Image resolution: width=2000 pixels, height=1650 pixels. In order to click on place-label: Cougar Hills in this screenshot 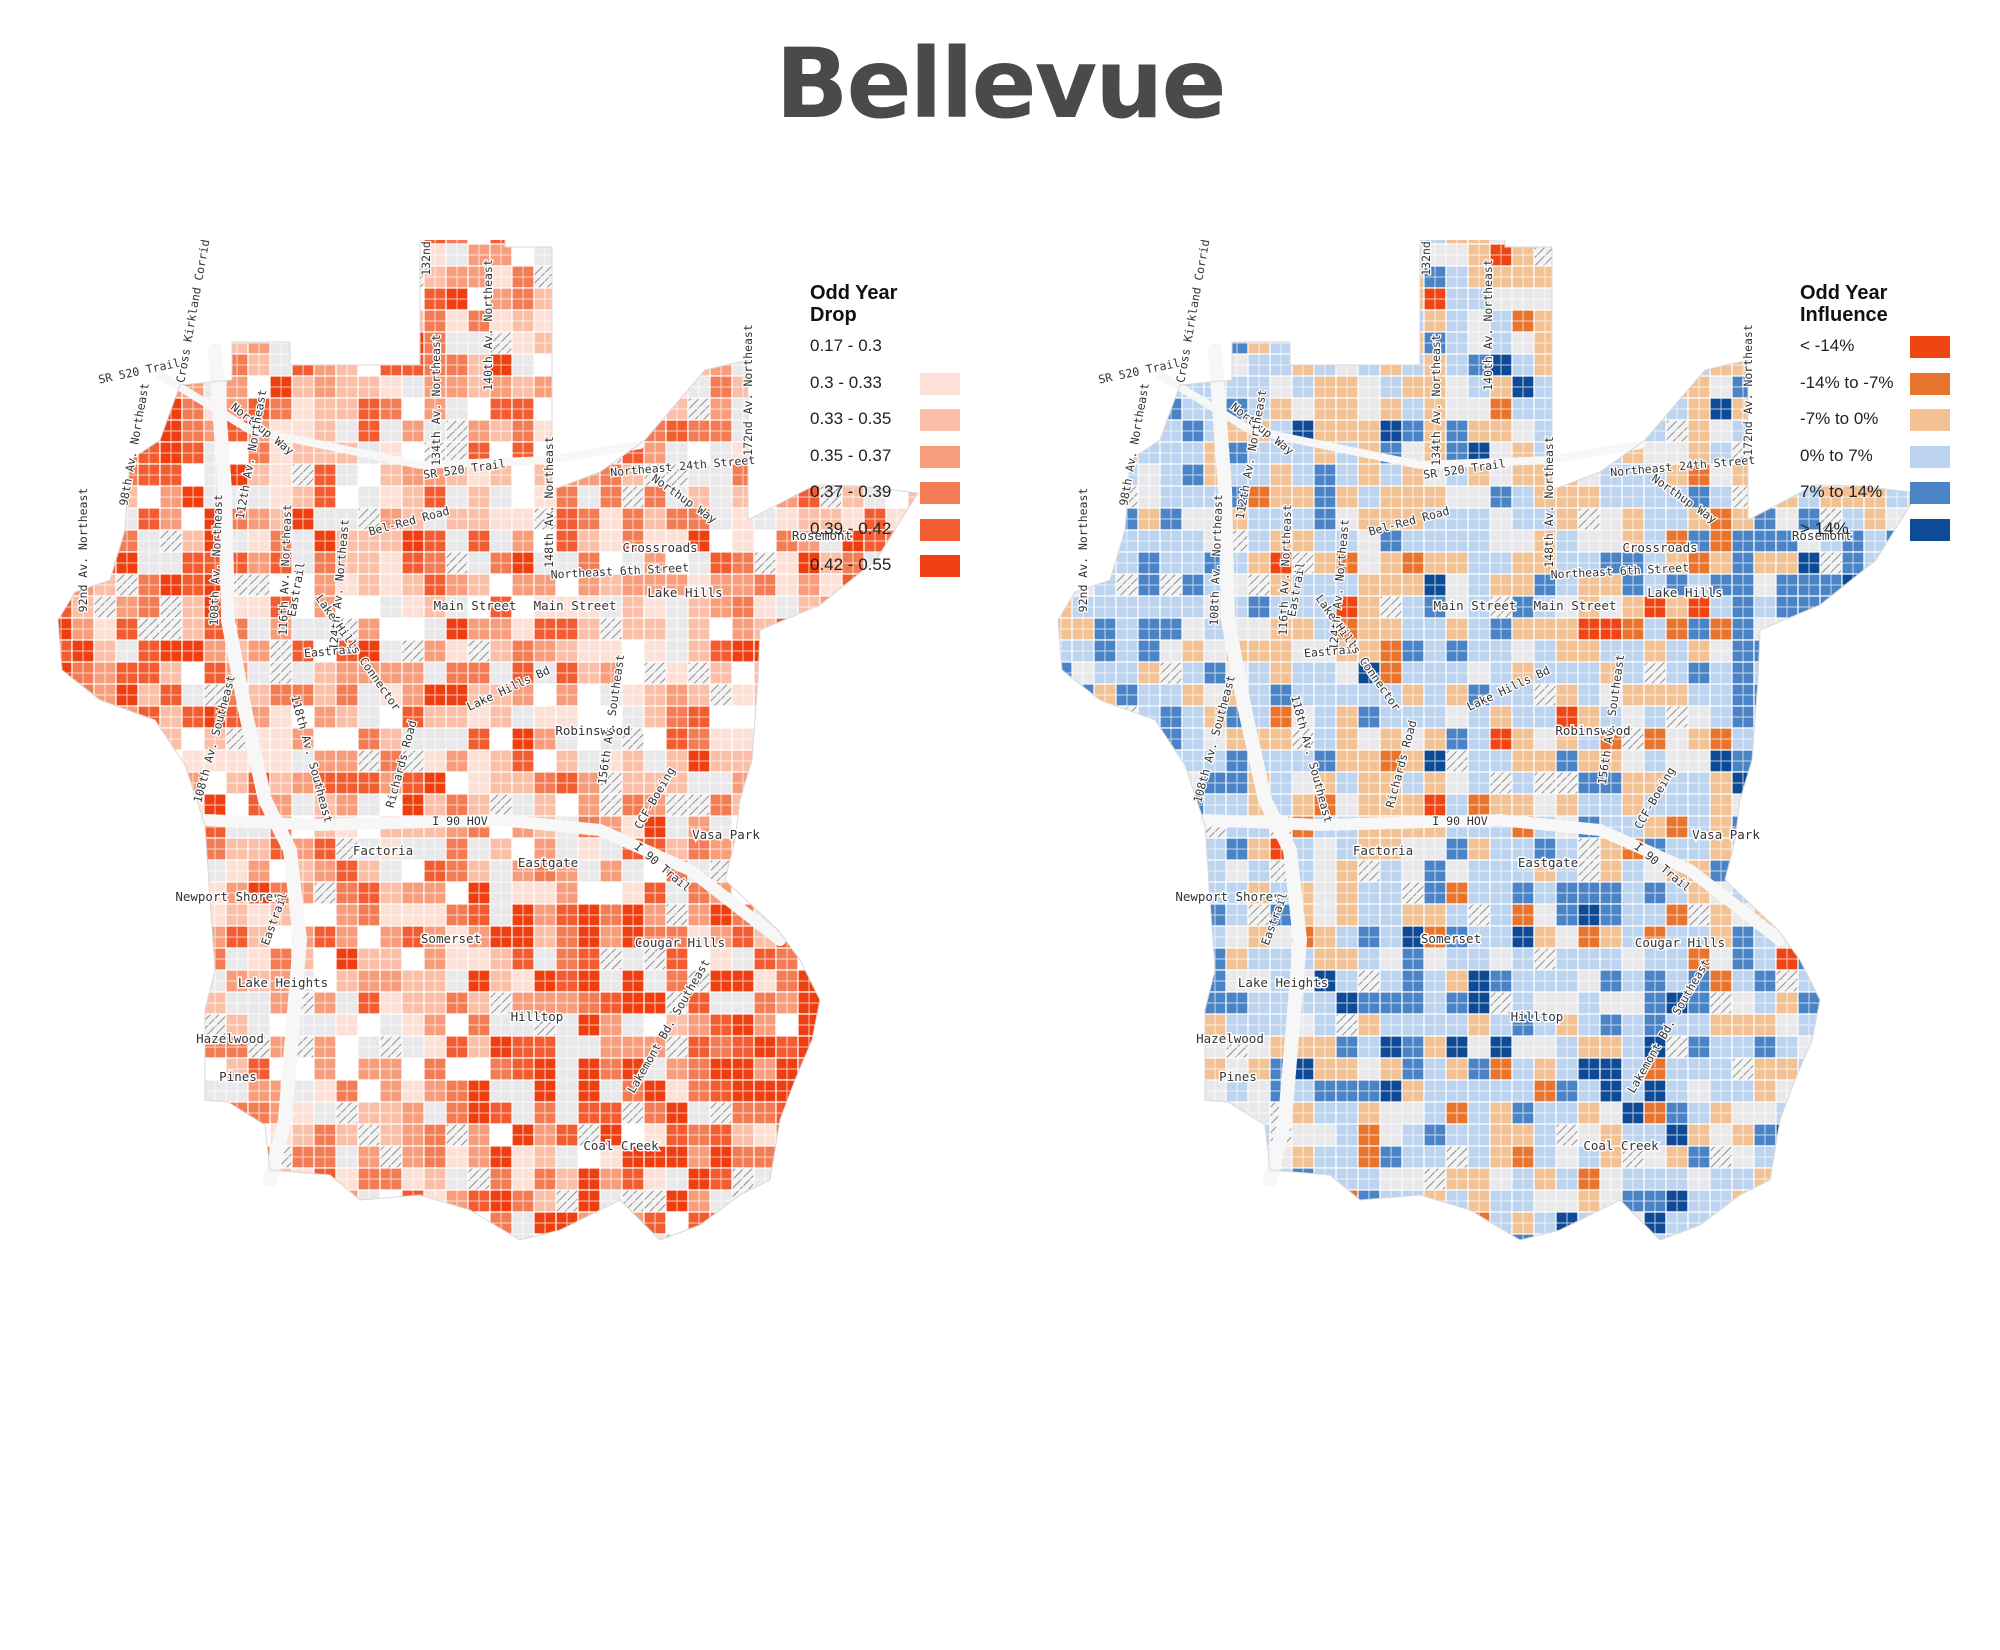, I will do `click(680, 942)`.